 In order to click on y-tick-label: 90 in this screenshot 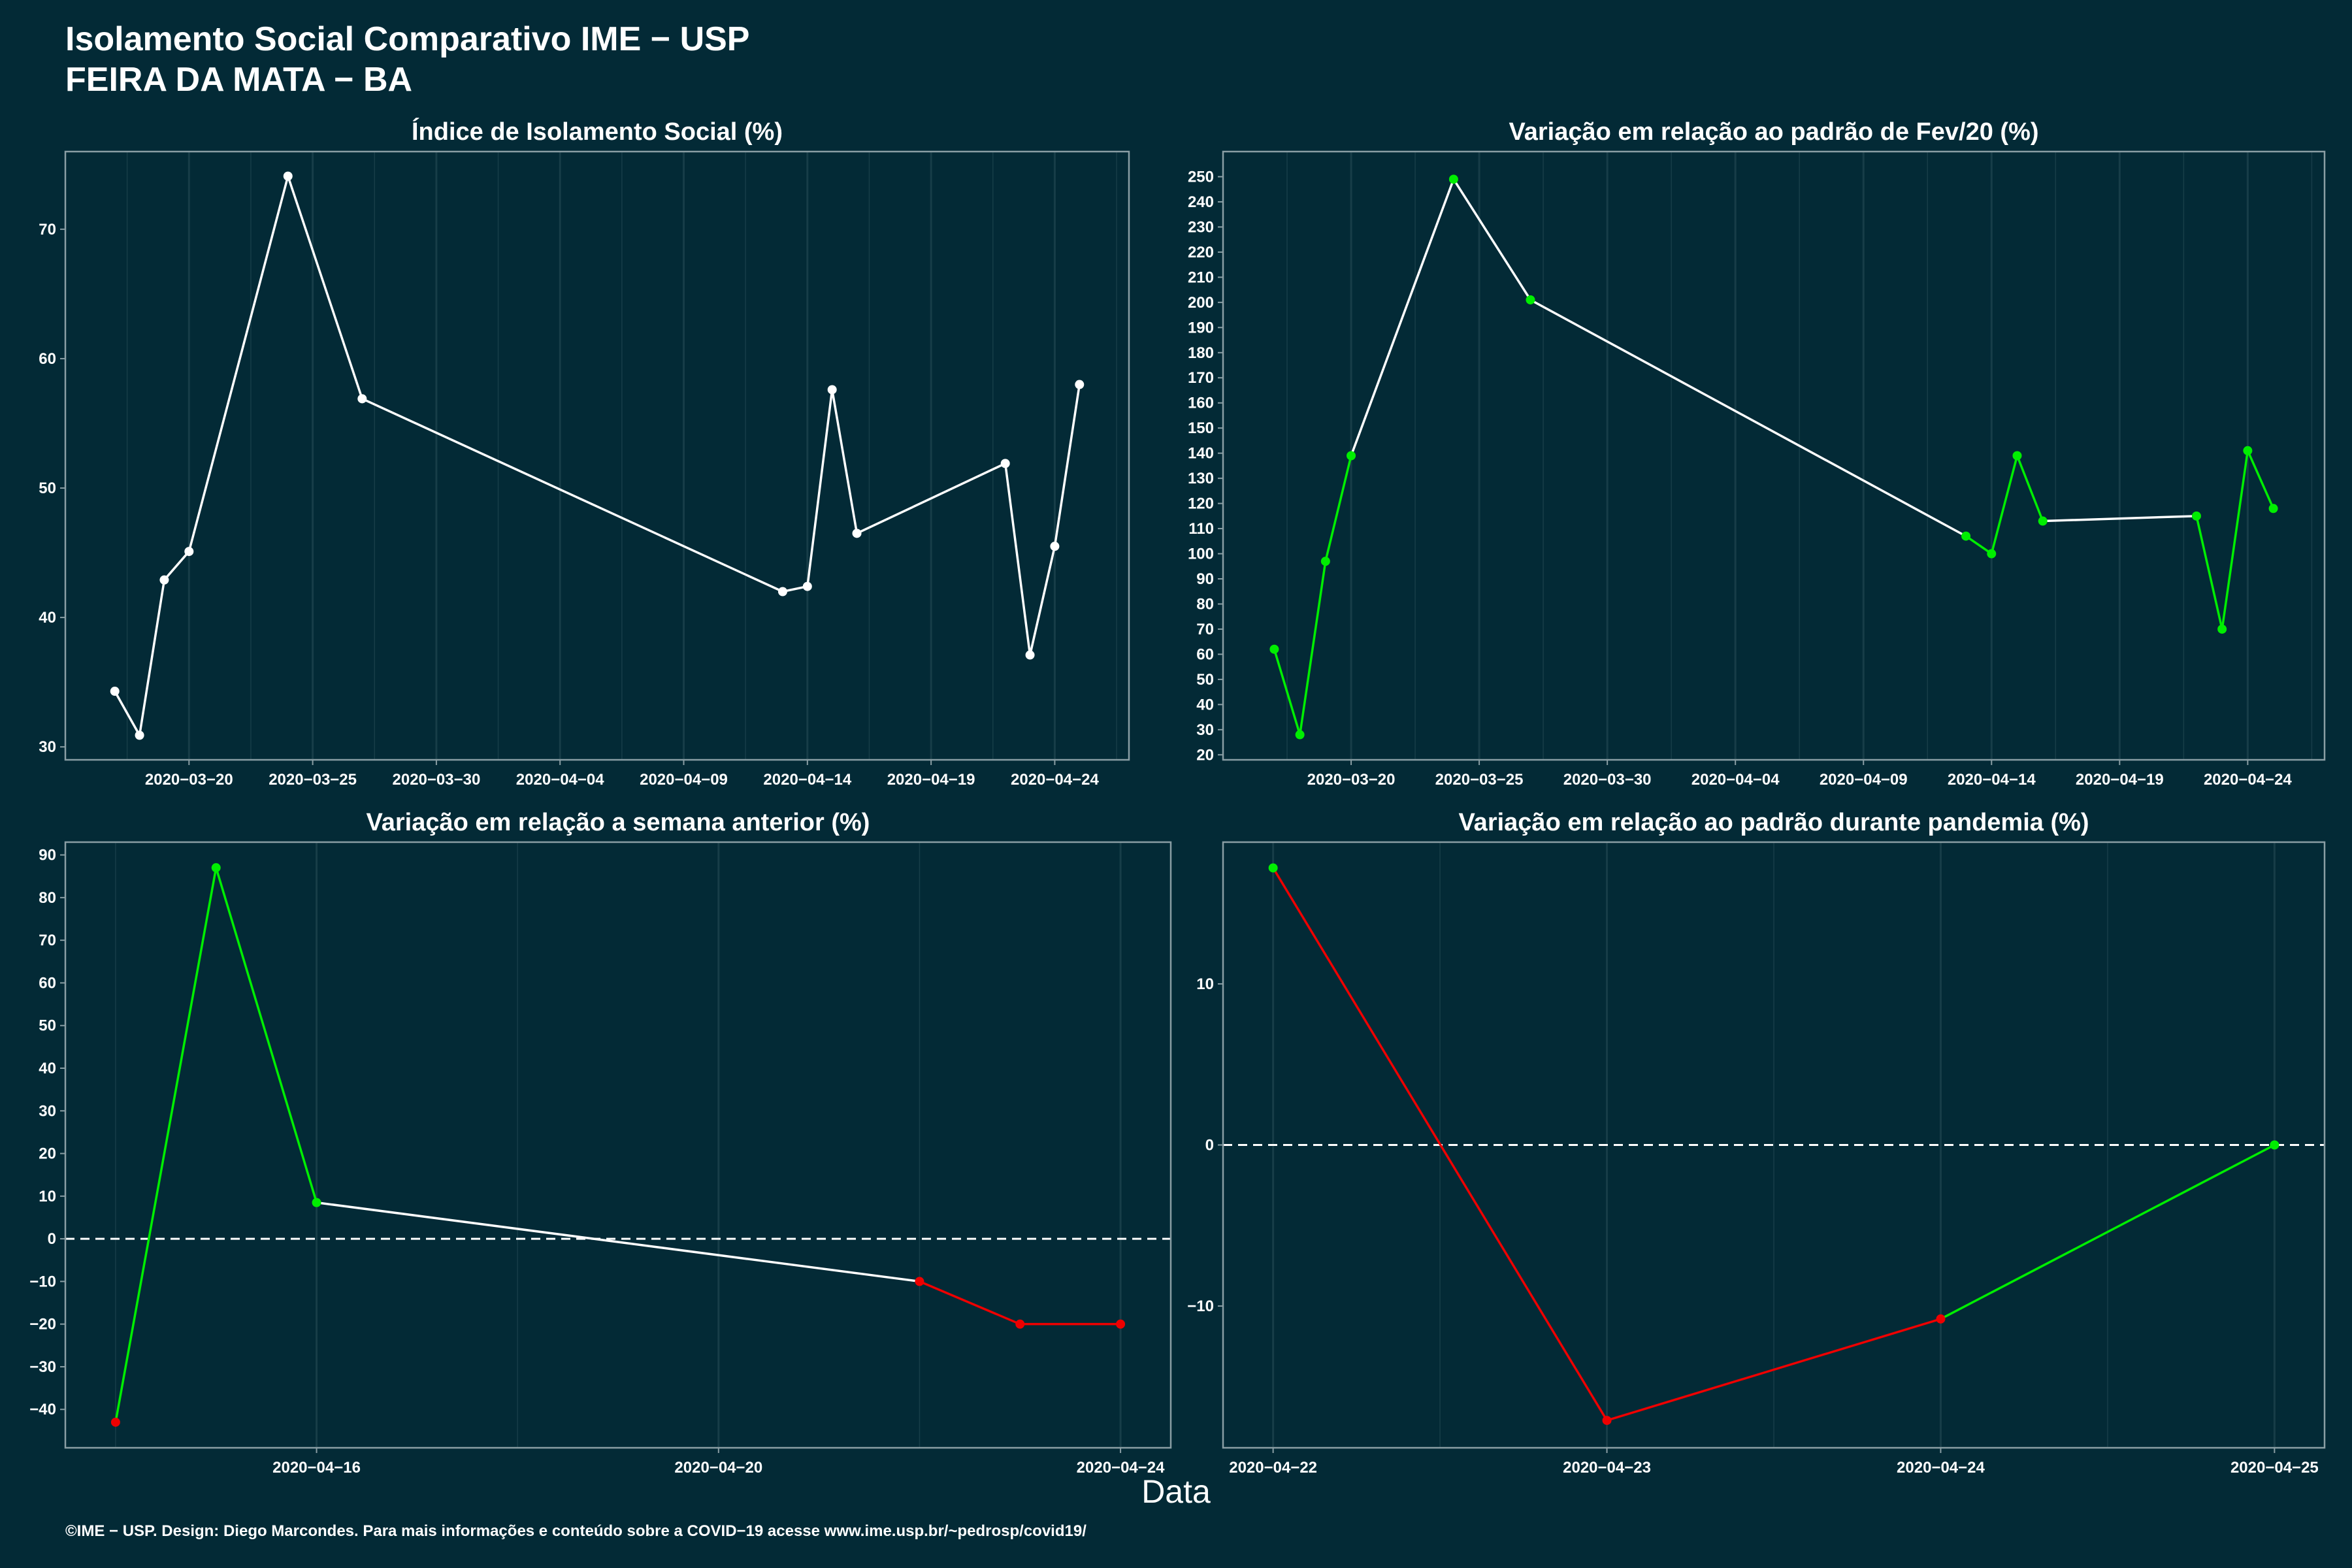, I will do `click(47, 855)`.